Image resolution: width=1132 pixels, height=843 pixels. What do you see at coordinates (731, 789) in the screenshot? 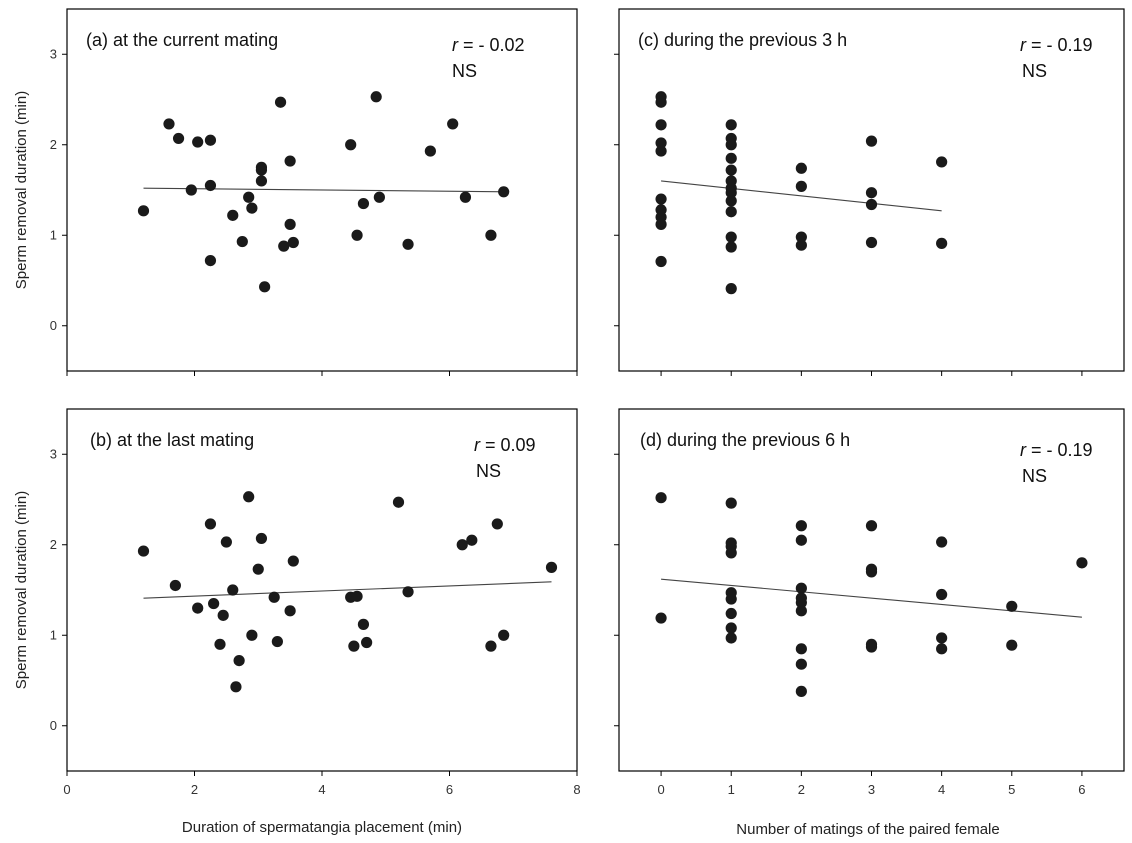
I see `panel-d-xtick-label-1: 1` at bounding box center [731, 789].